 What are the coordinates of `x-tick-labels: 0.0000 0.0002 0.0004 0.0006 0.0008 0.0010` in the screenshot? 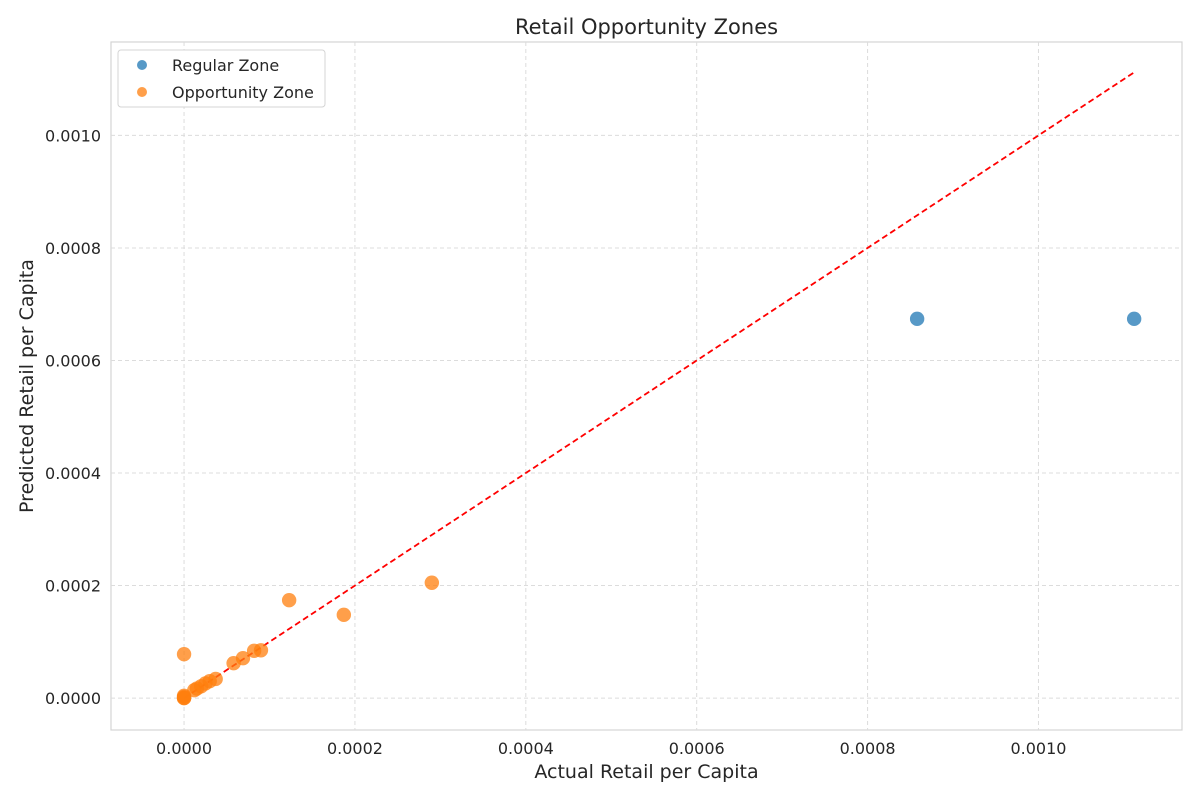 It's located at (611, 748).